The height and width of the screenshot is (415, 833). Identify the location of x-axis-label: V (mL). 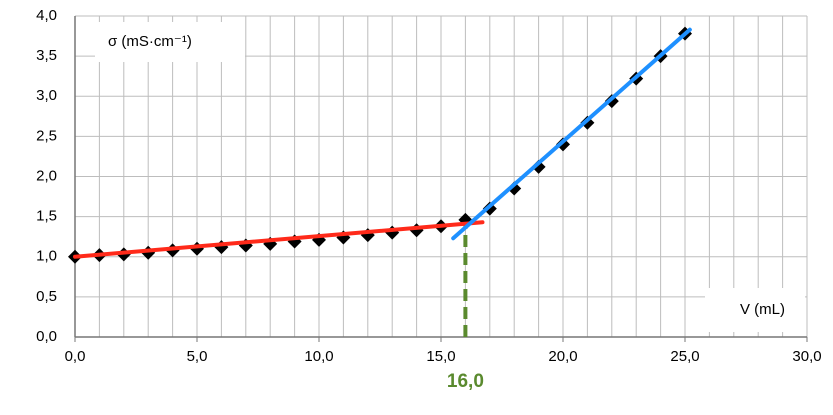
(762, 309).